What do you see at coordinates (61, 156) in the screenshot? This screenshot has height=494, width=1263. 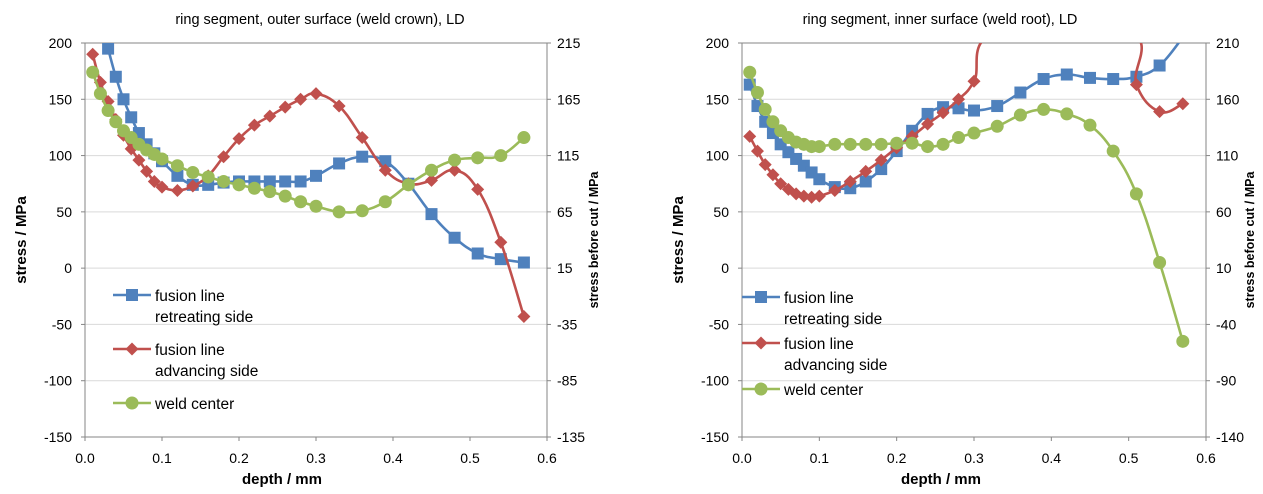 I see `y-tick-label: 100` at bounding box center [61, 156].